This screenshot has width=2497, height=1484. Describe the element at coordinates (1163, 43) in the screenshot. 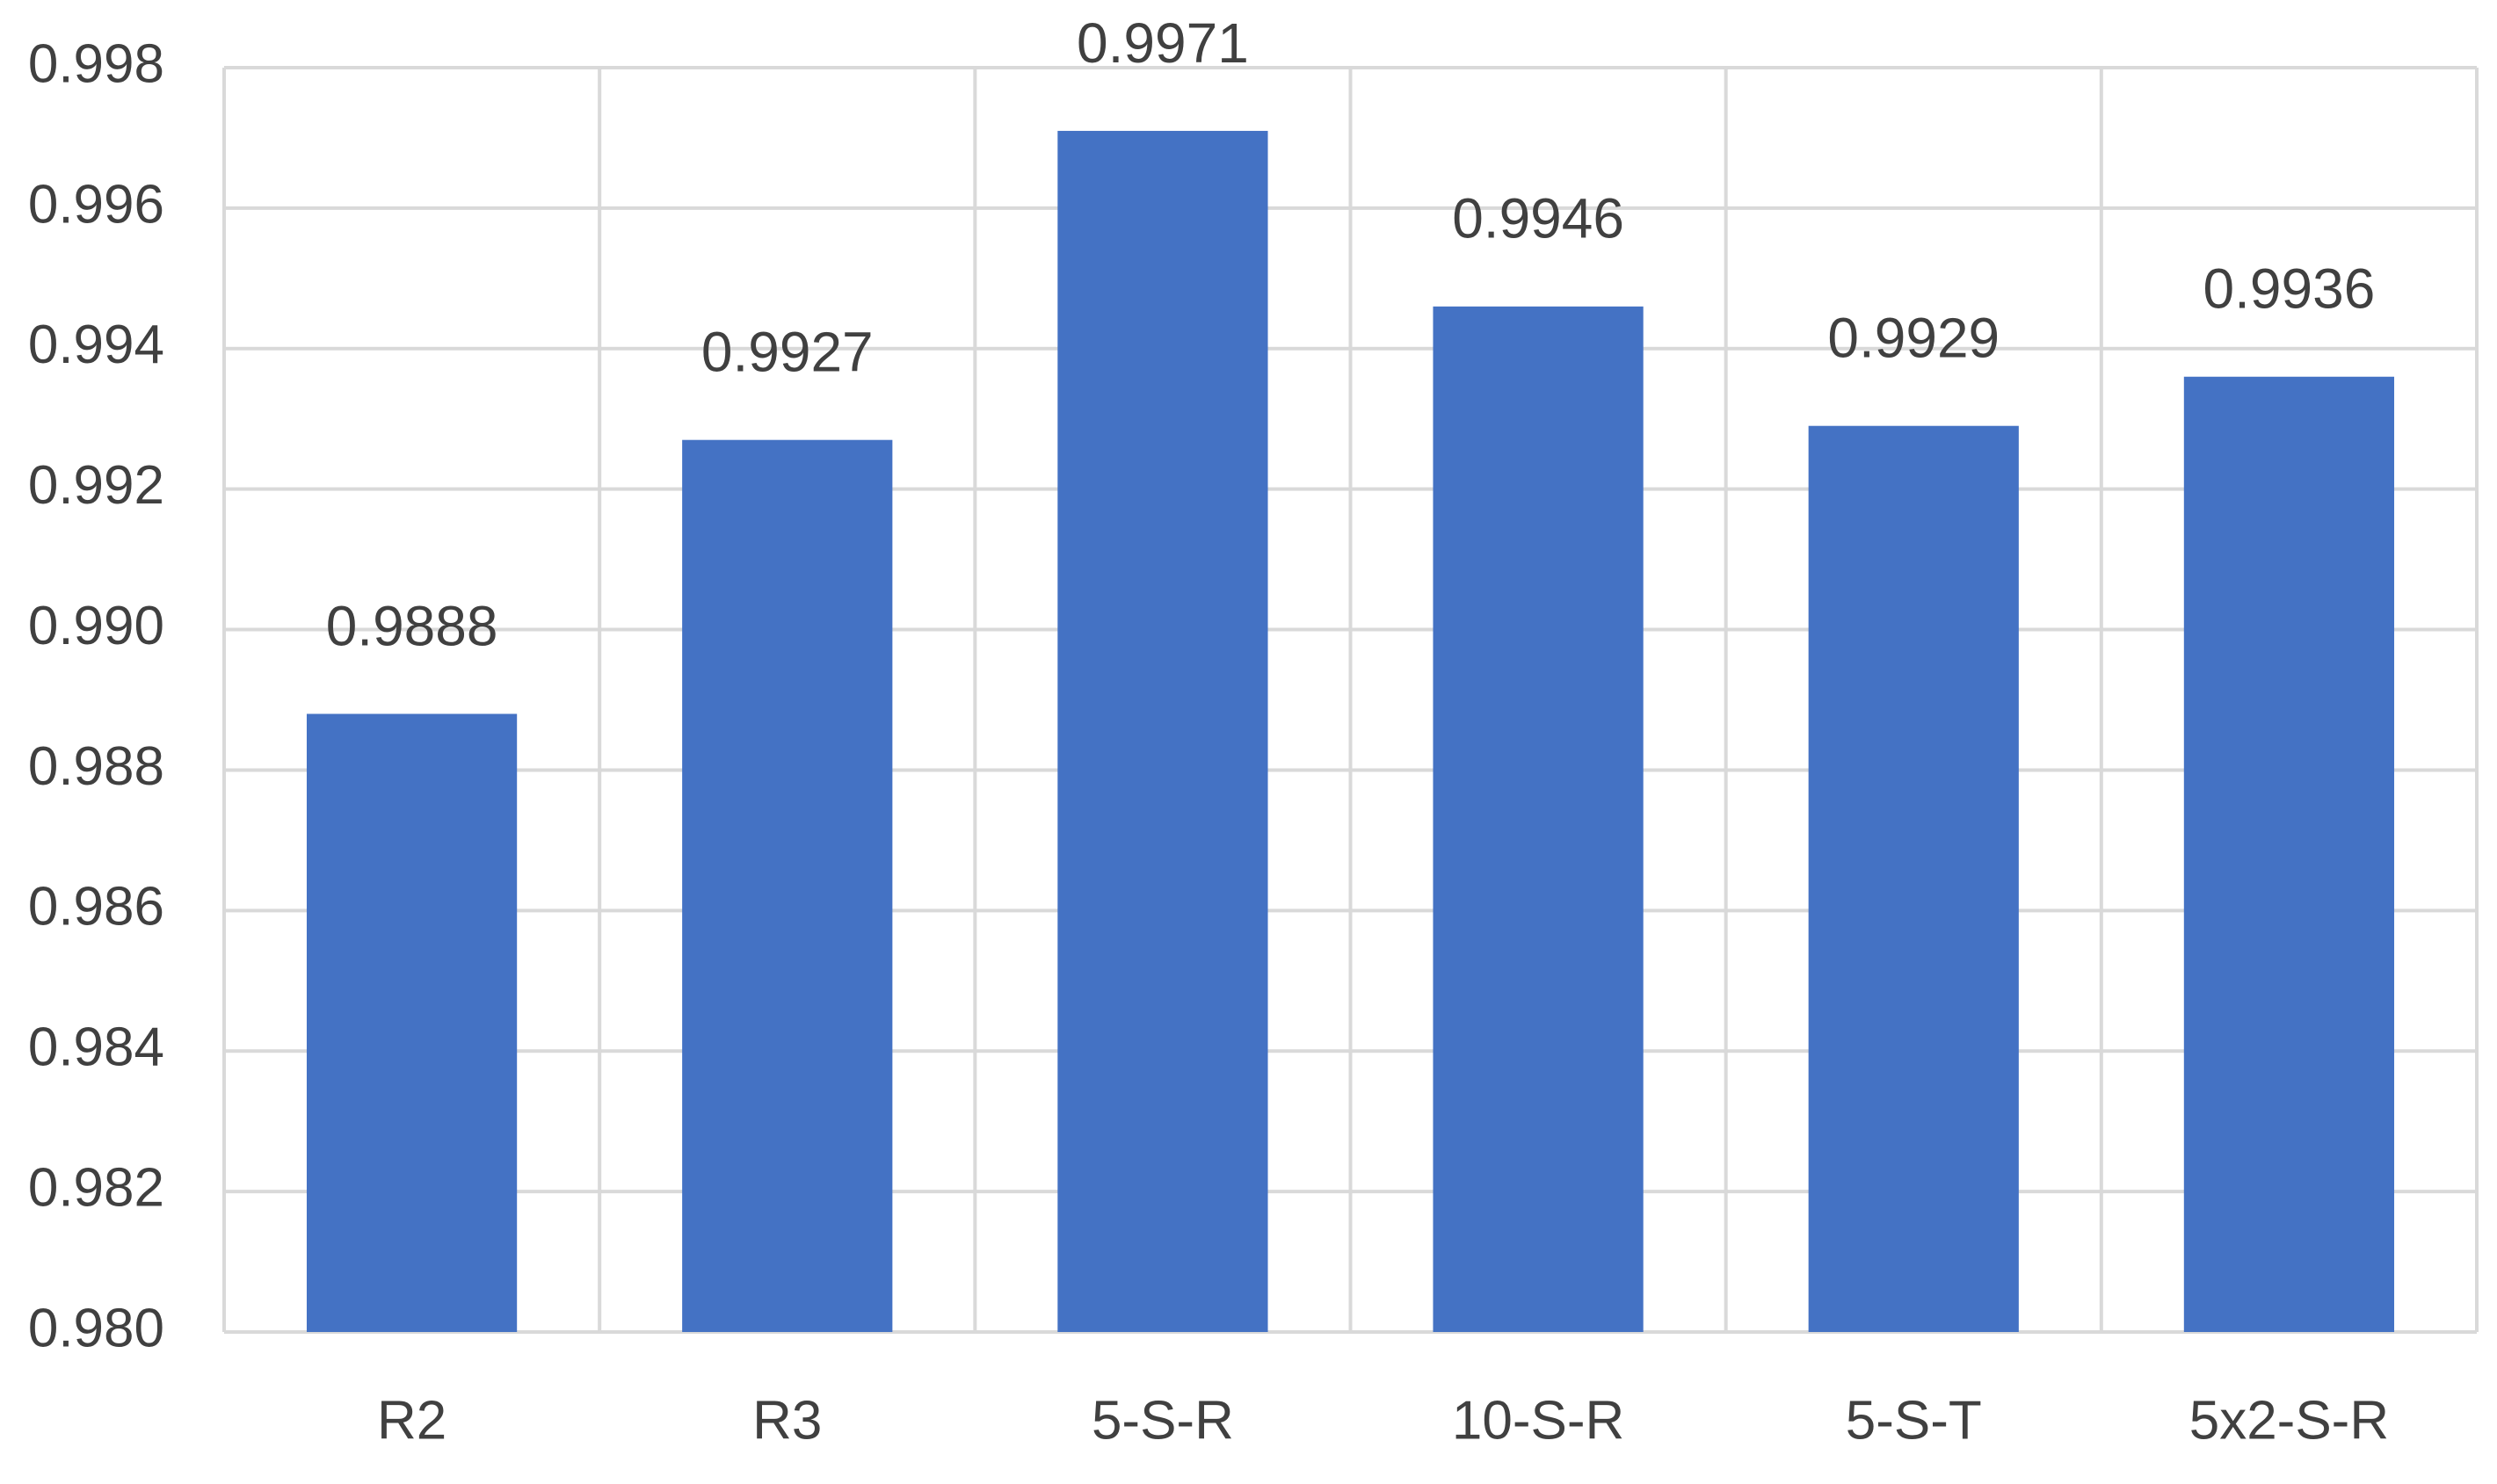

I see `data-label: 0.9971` at that location.